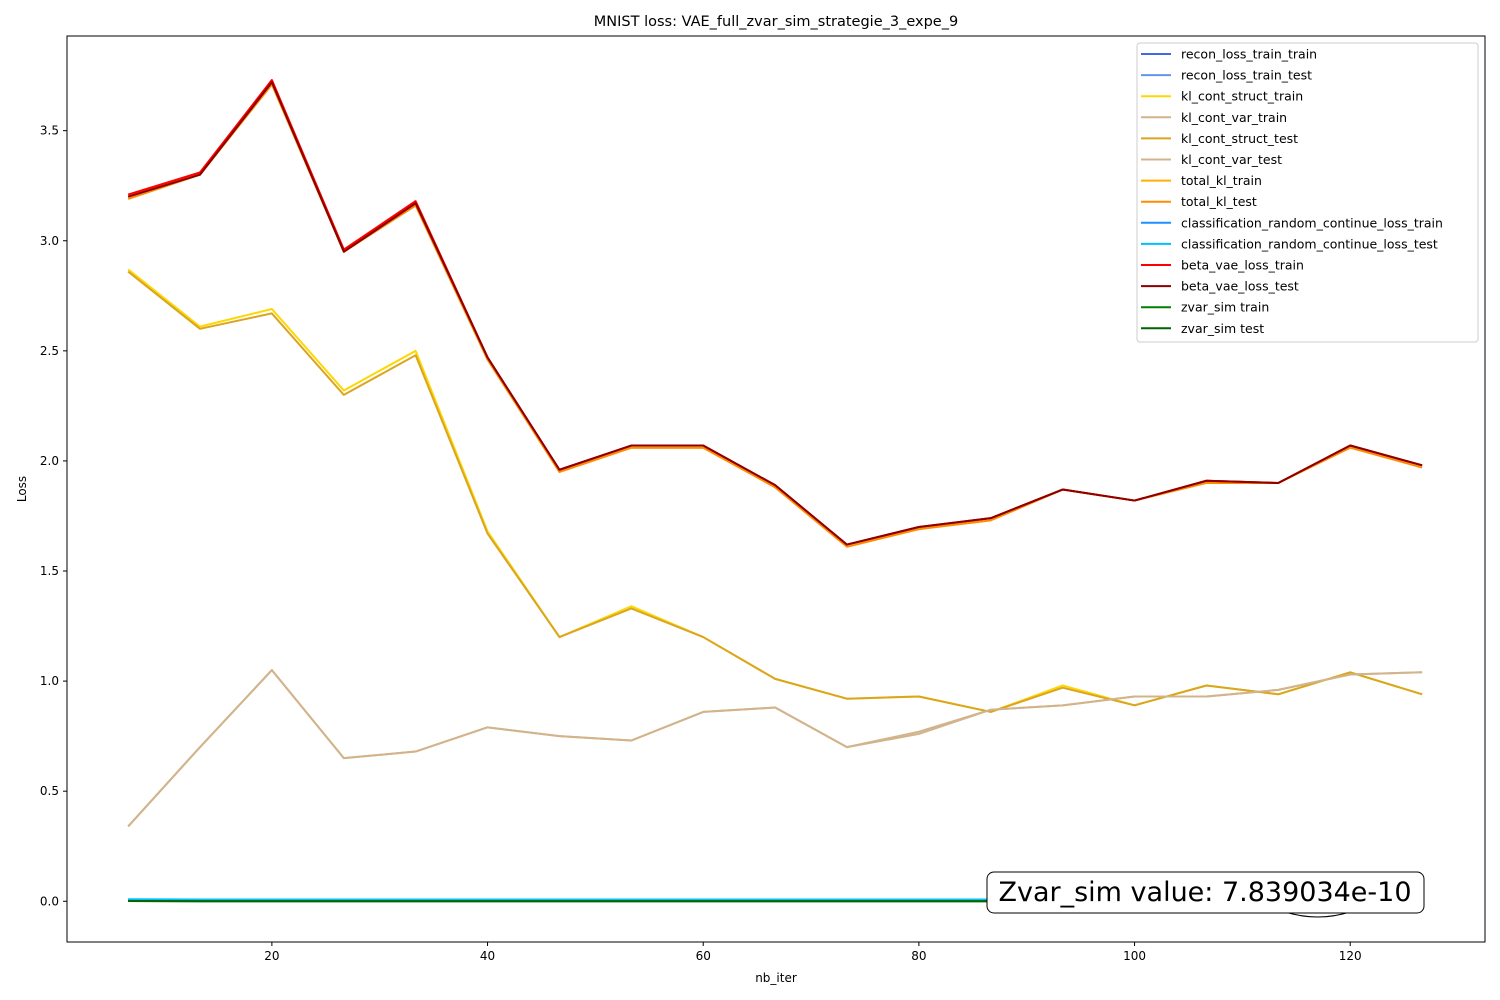 The width and height of the screenshot is (1500, 1000). Describe the element at coordinates (703, 956) in the screenshot. I see `x-tick-label: 60` at that location.